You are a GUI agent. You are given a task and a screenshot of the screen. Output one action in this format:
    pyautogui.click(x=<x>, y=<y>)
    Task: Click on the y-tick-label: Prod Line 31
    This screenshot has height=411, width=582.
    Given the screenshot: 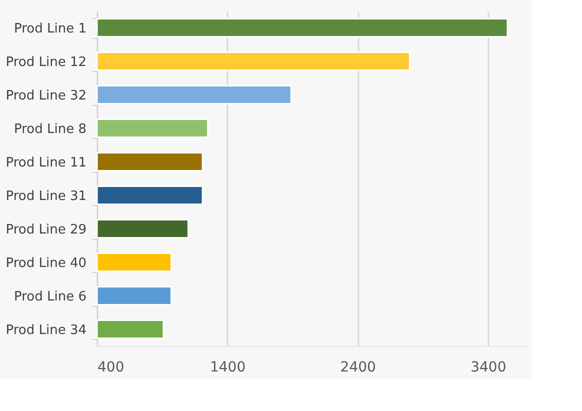 What is the action you would take?
    pyautogui.click(x=46, y=196)
    